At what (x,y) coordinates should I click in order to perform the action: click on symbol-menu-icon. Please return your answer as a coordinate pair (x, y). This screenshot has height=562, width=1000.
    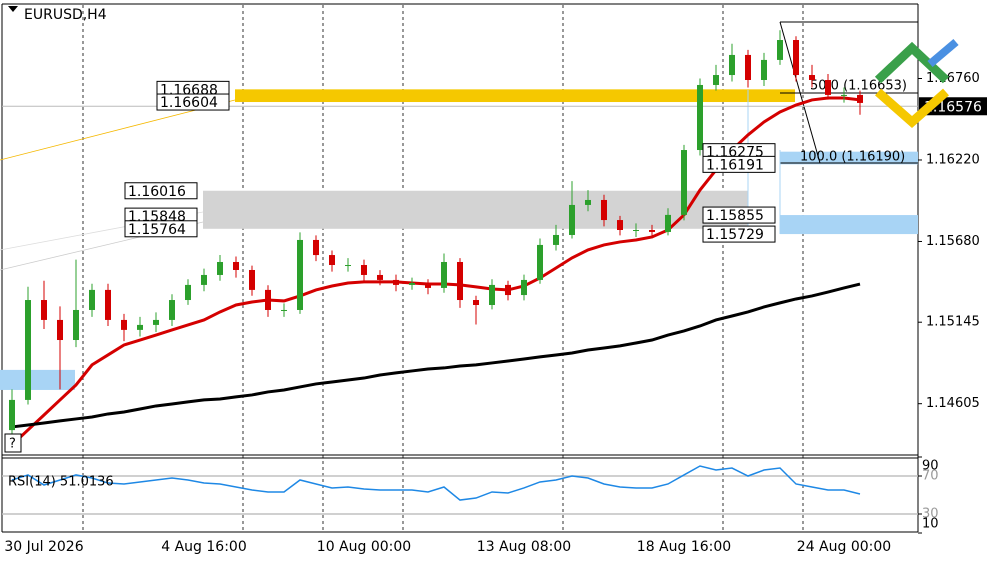
    Looking at the image, I should click on (13, 9).